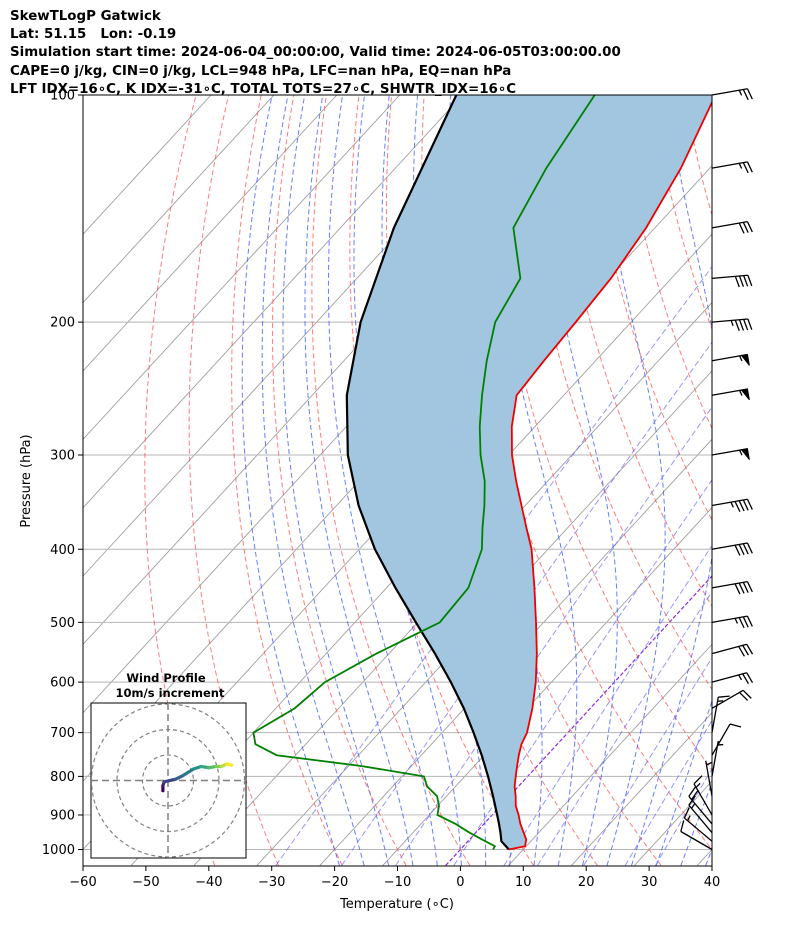 The width and height of the screenshot is (794, 937). I want to click on y-tick-label: 500, so click(62, 623).